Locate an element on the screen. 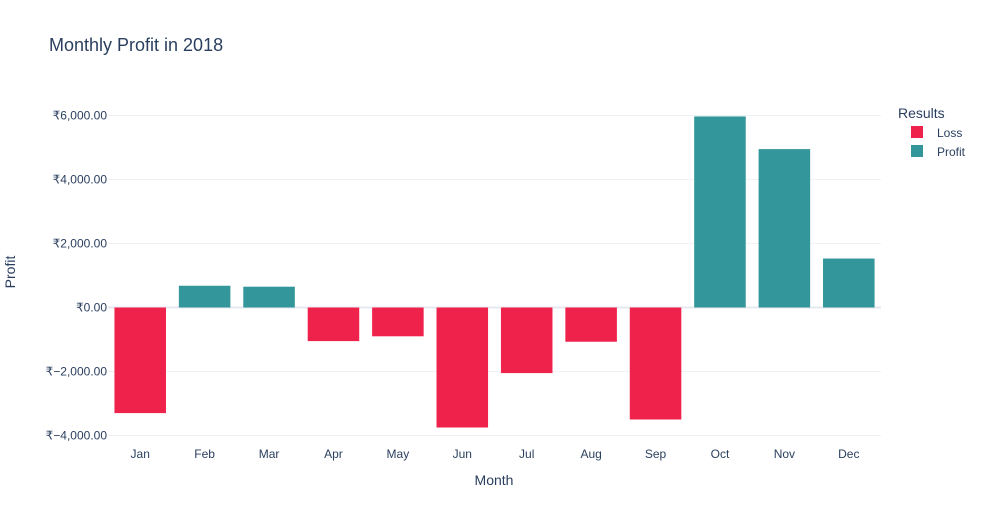  bar-may is located at coordinates (398, 322).